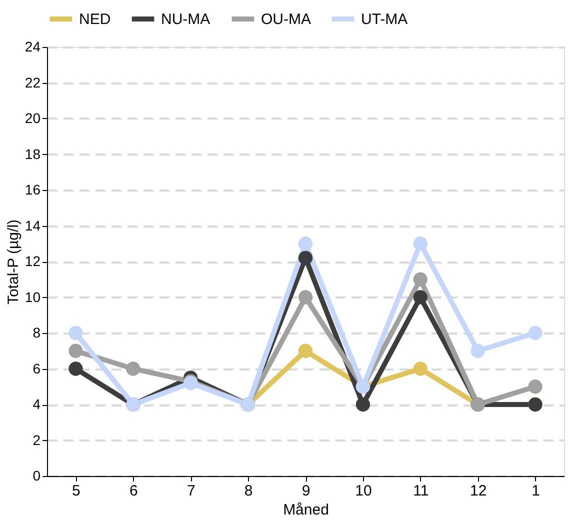  I want to click on legend-label: OU-MA, so click(286, 19).